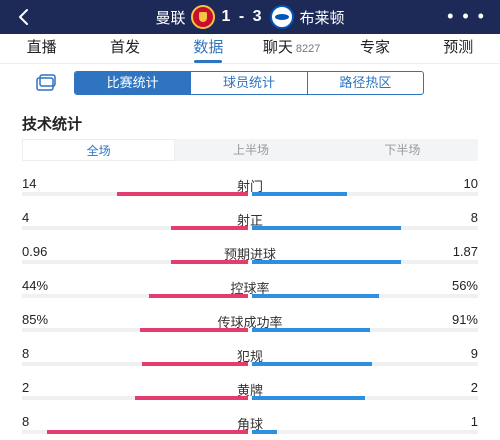  Describe the element at coordinates (35, 251) in the screenshot. I see `home-value: 0.96` at that location.